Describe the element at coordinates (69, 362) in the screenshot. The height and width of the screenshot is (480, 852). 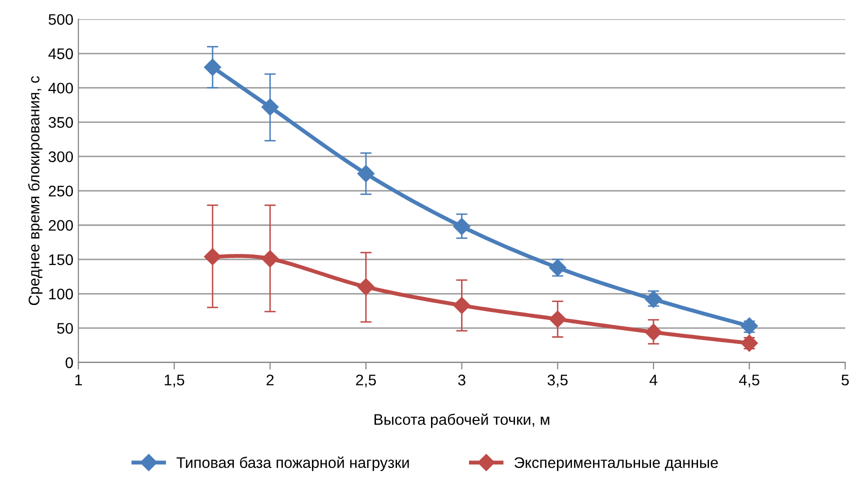
I see `y-tick-label: 0` at that location.